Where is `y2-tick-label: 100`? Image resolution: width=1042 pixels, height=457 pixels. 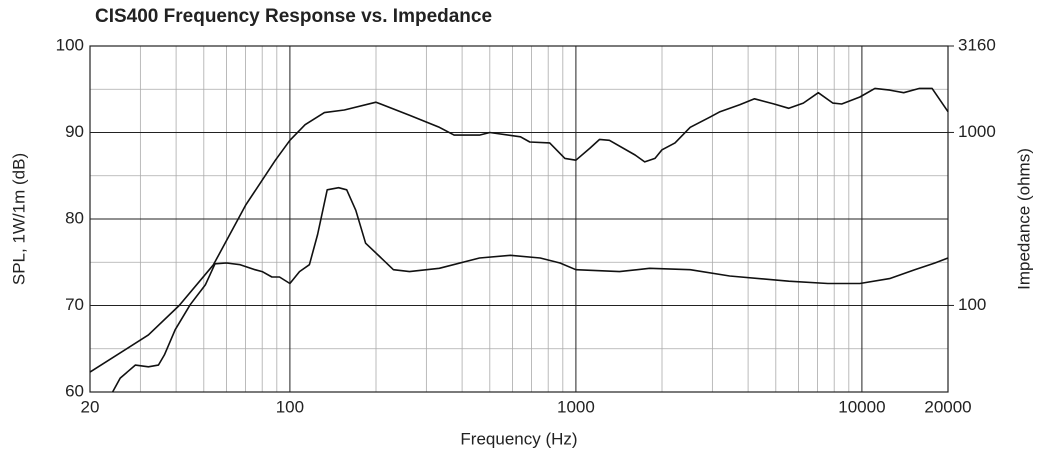 y2-tick-label: 100 is located at coordinates (972, 304).